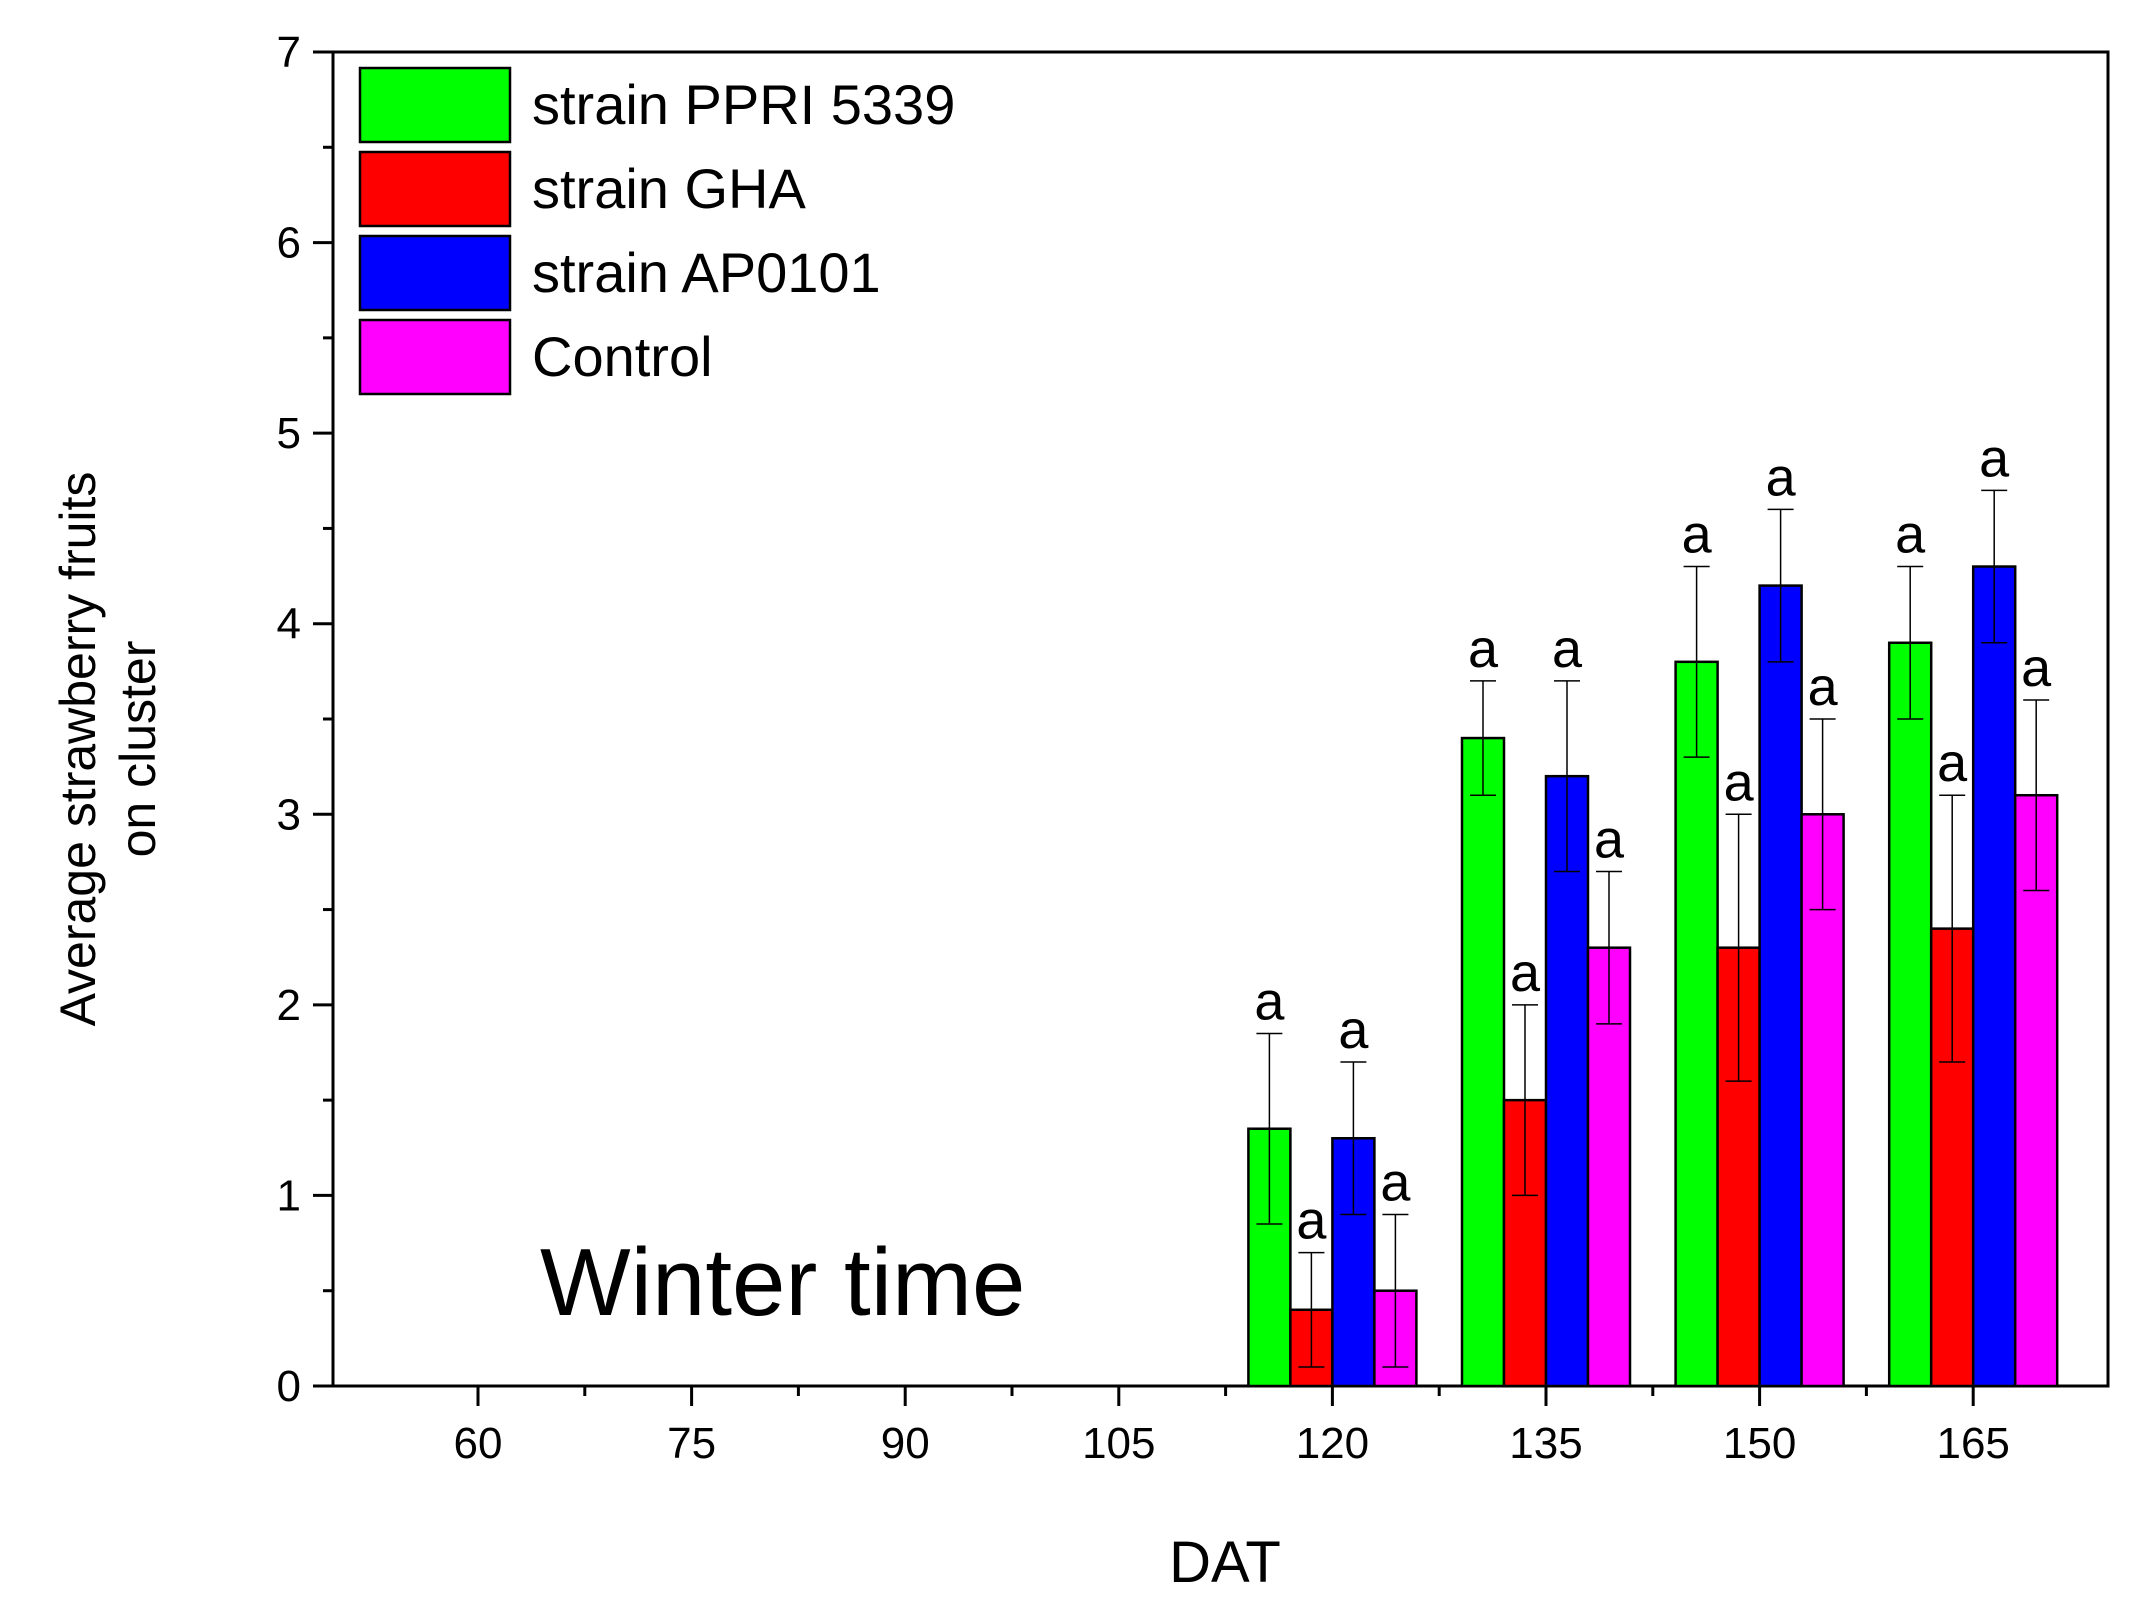 The height and width of the screenshot is (1600, 2140). What do you see at coordinates (691, 1443) in the screenshot?
I see `x-tick-label: 75` at bounding box center [691, 1443].